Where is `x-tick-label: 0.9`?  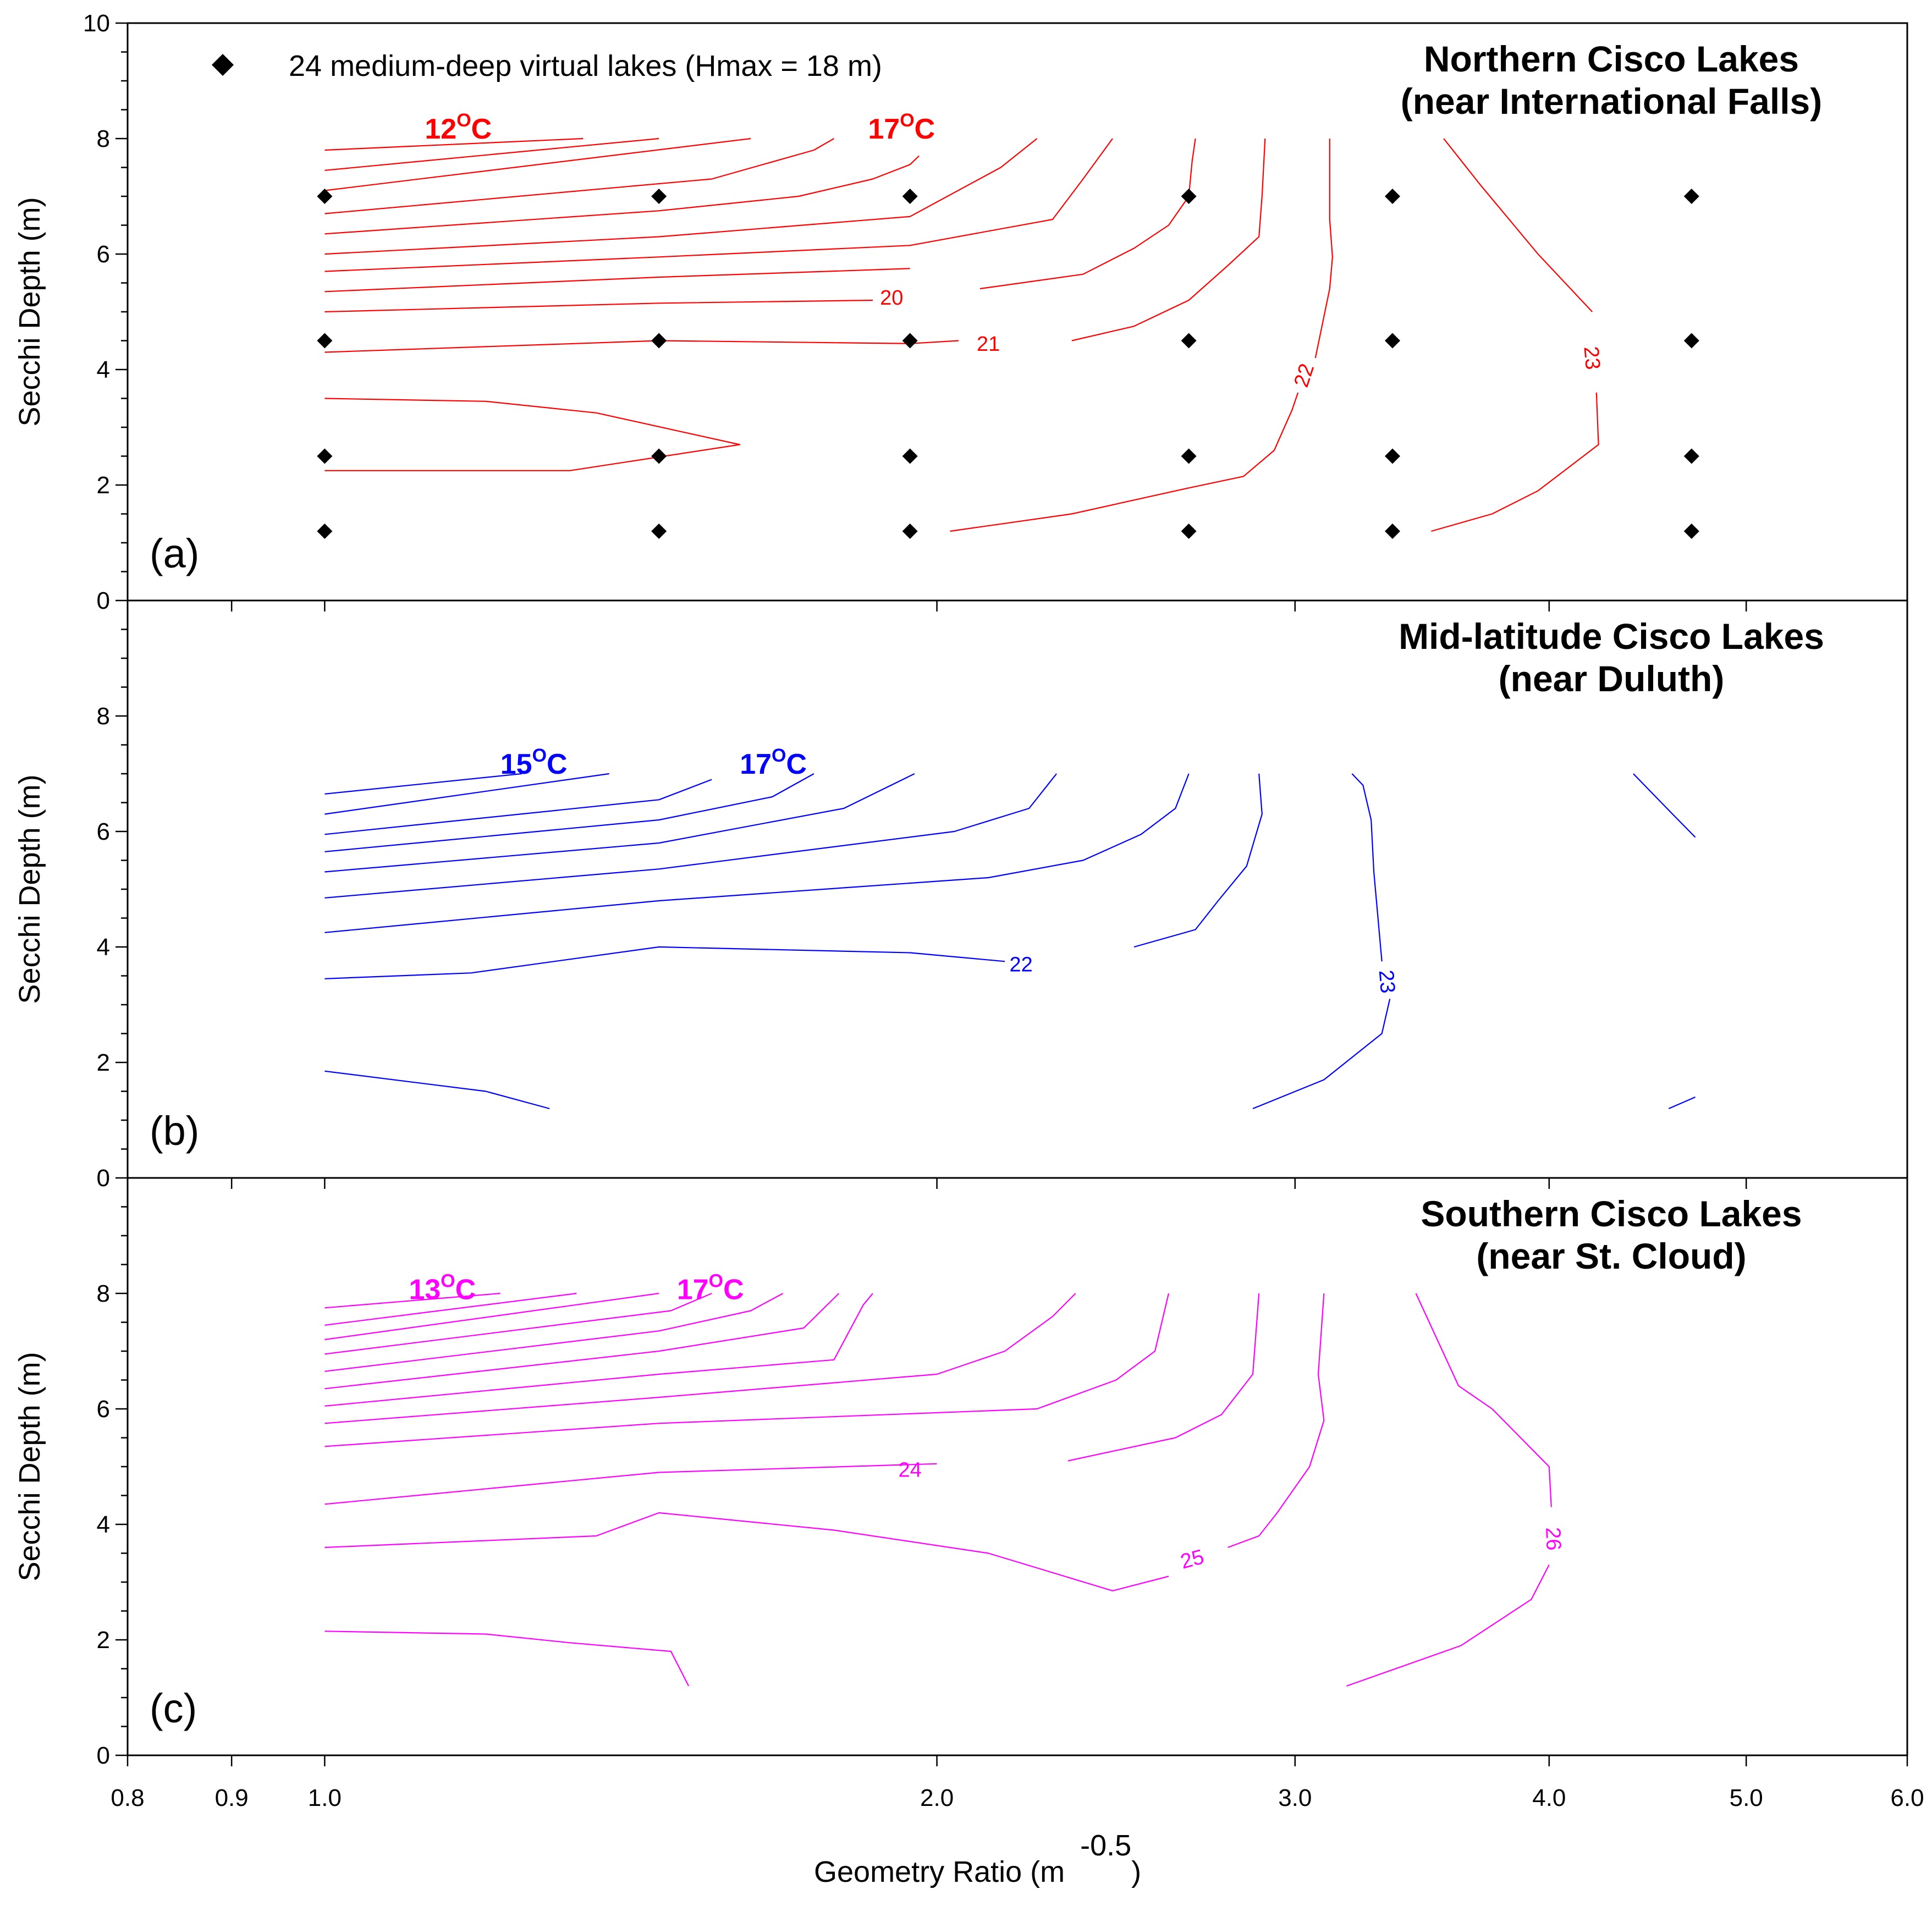
x-tick-label: 0.9 is located at coordinates (232, 1797).